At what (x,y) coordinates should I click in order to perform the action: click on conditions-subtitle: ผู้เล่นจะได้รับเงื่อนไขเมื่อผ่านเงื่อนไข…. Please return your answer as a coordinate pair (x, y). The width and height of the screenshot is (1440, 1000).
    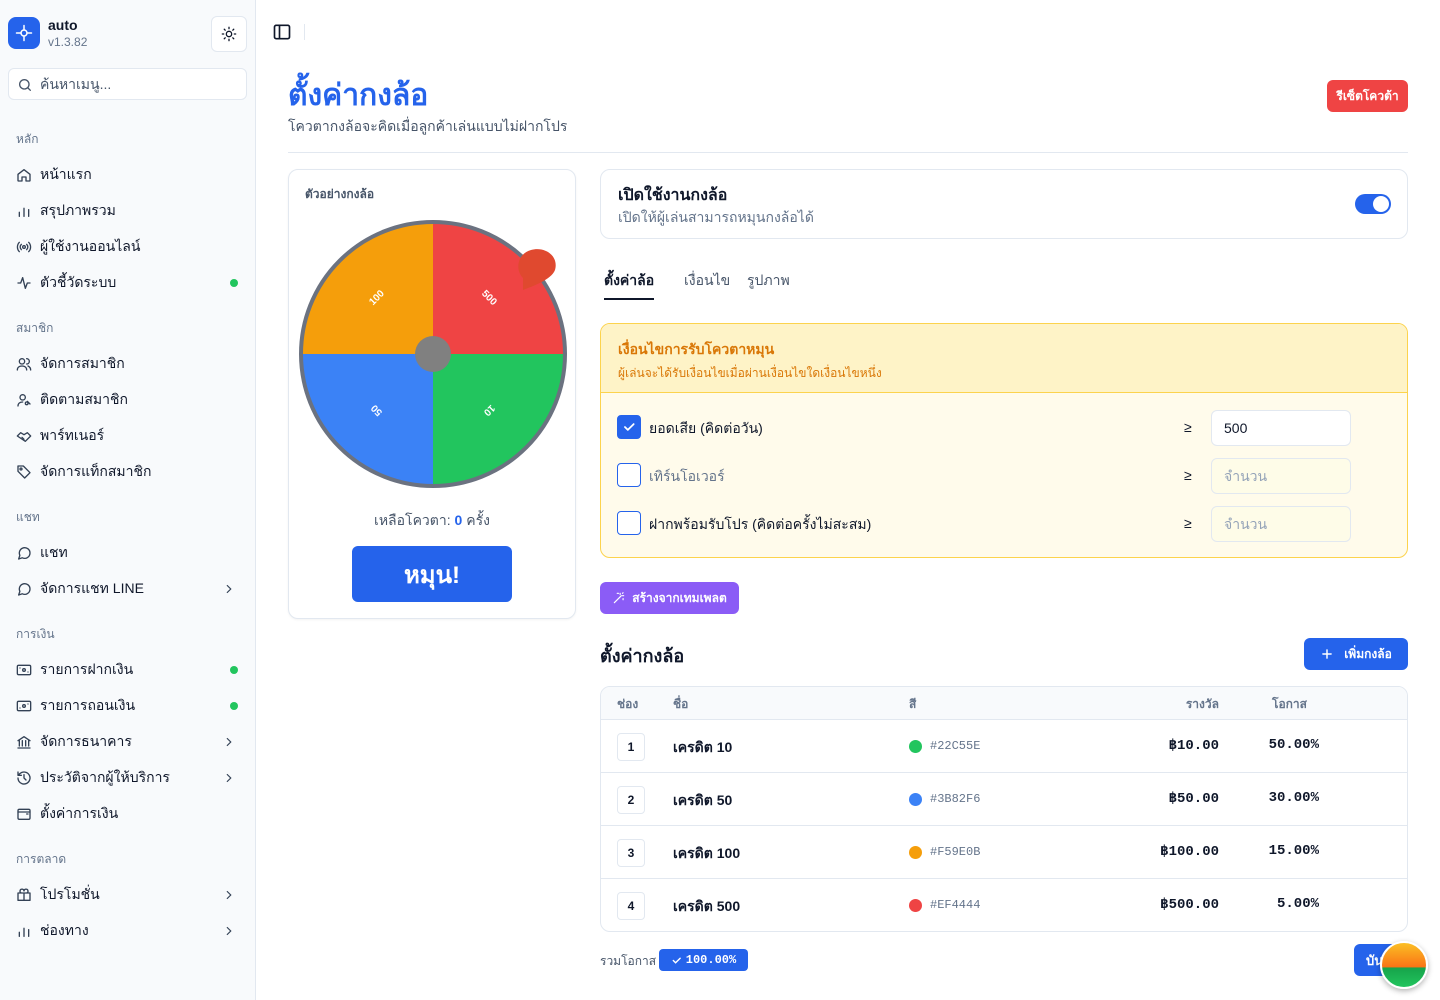
    Looking at the image, I should click on (750, 373).